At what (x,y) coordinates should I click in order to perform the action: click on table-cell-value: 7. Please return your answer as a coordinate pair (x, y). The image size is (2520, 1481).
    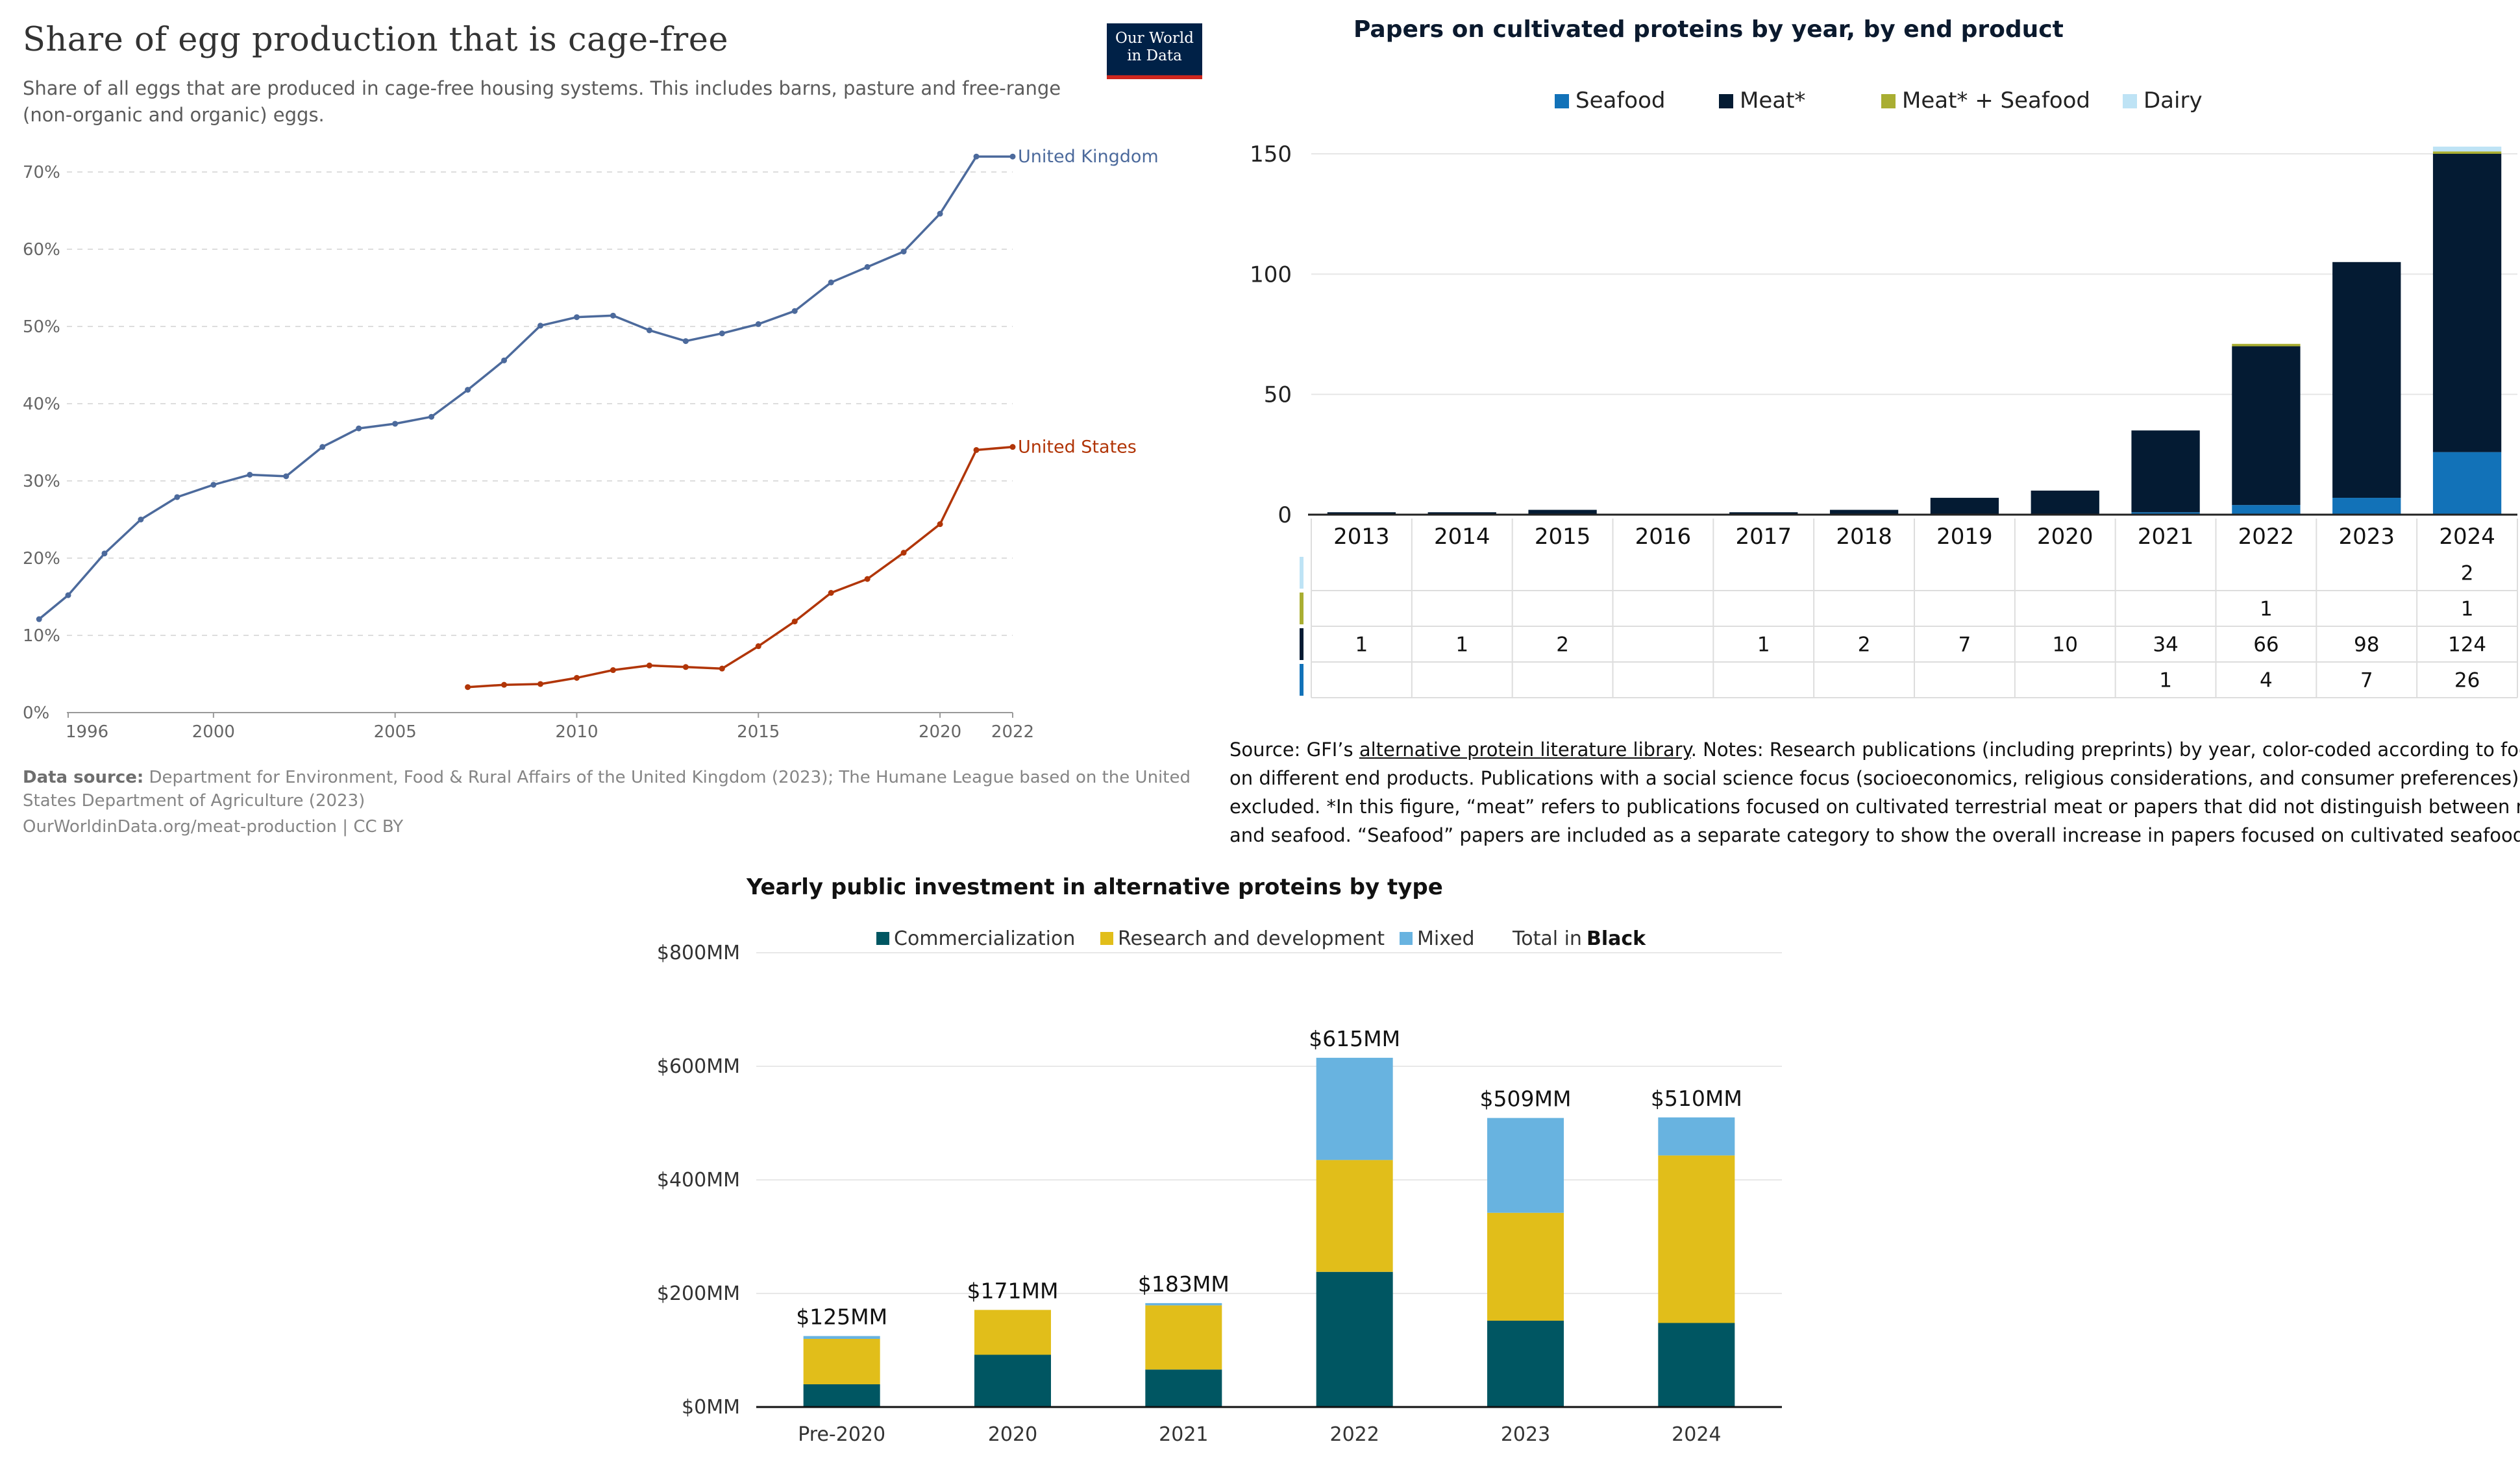
    Looking at the image, I should click on (2367, 681).